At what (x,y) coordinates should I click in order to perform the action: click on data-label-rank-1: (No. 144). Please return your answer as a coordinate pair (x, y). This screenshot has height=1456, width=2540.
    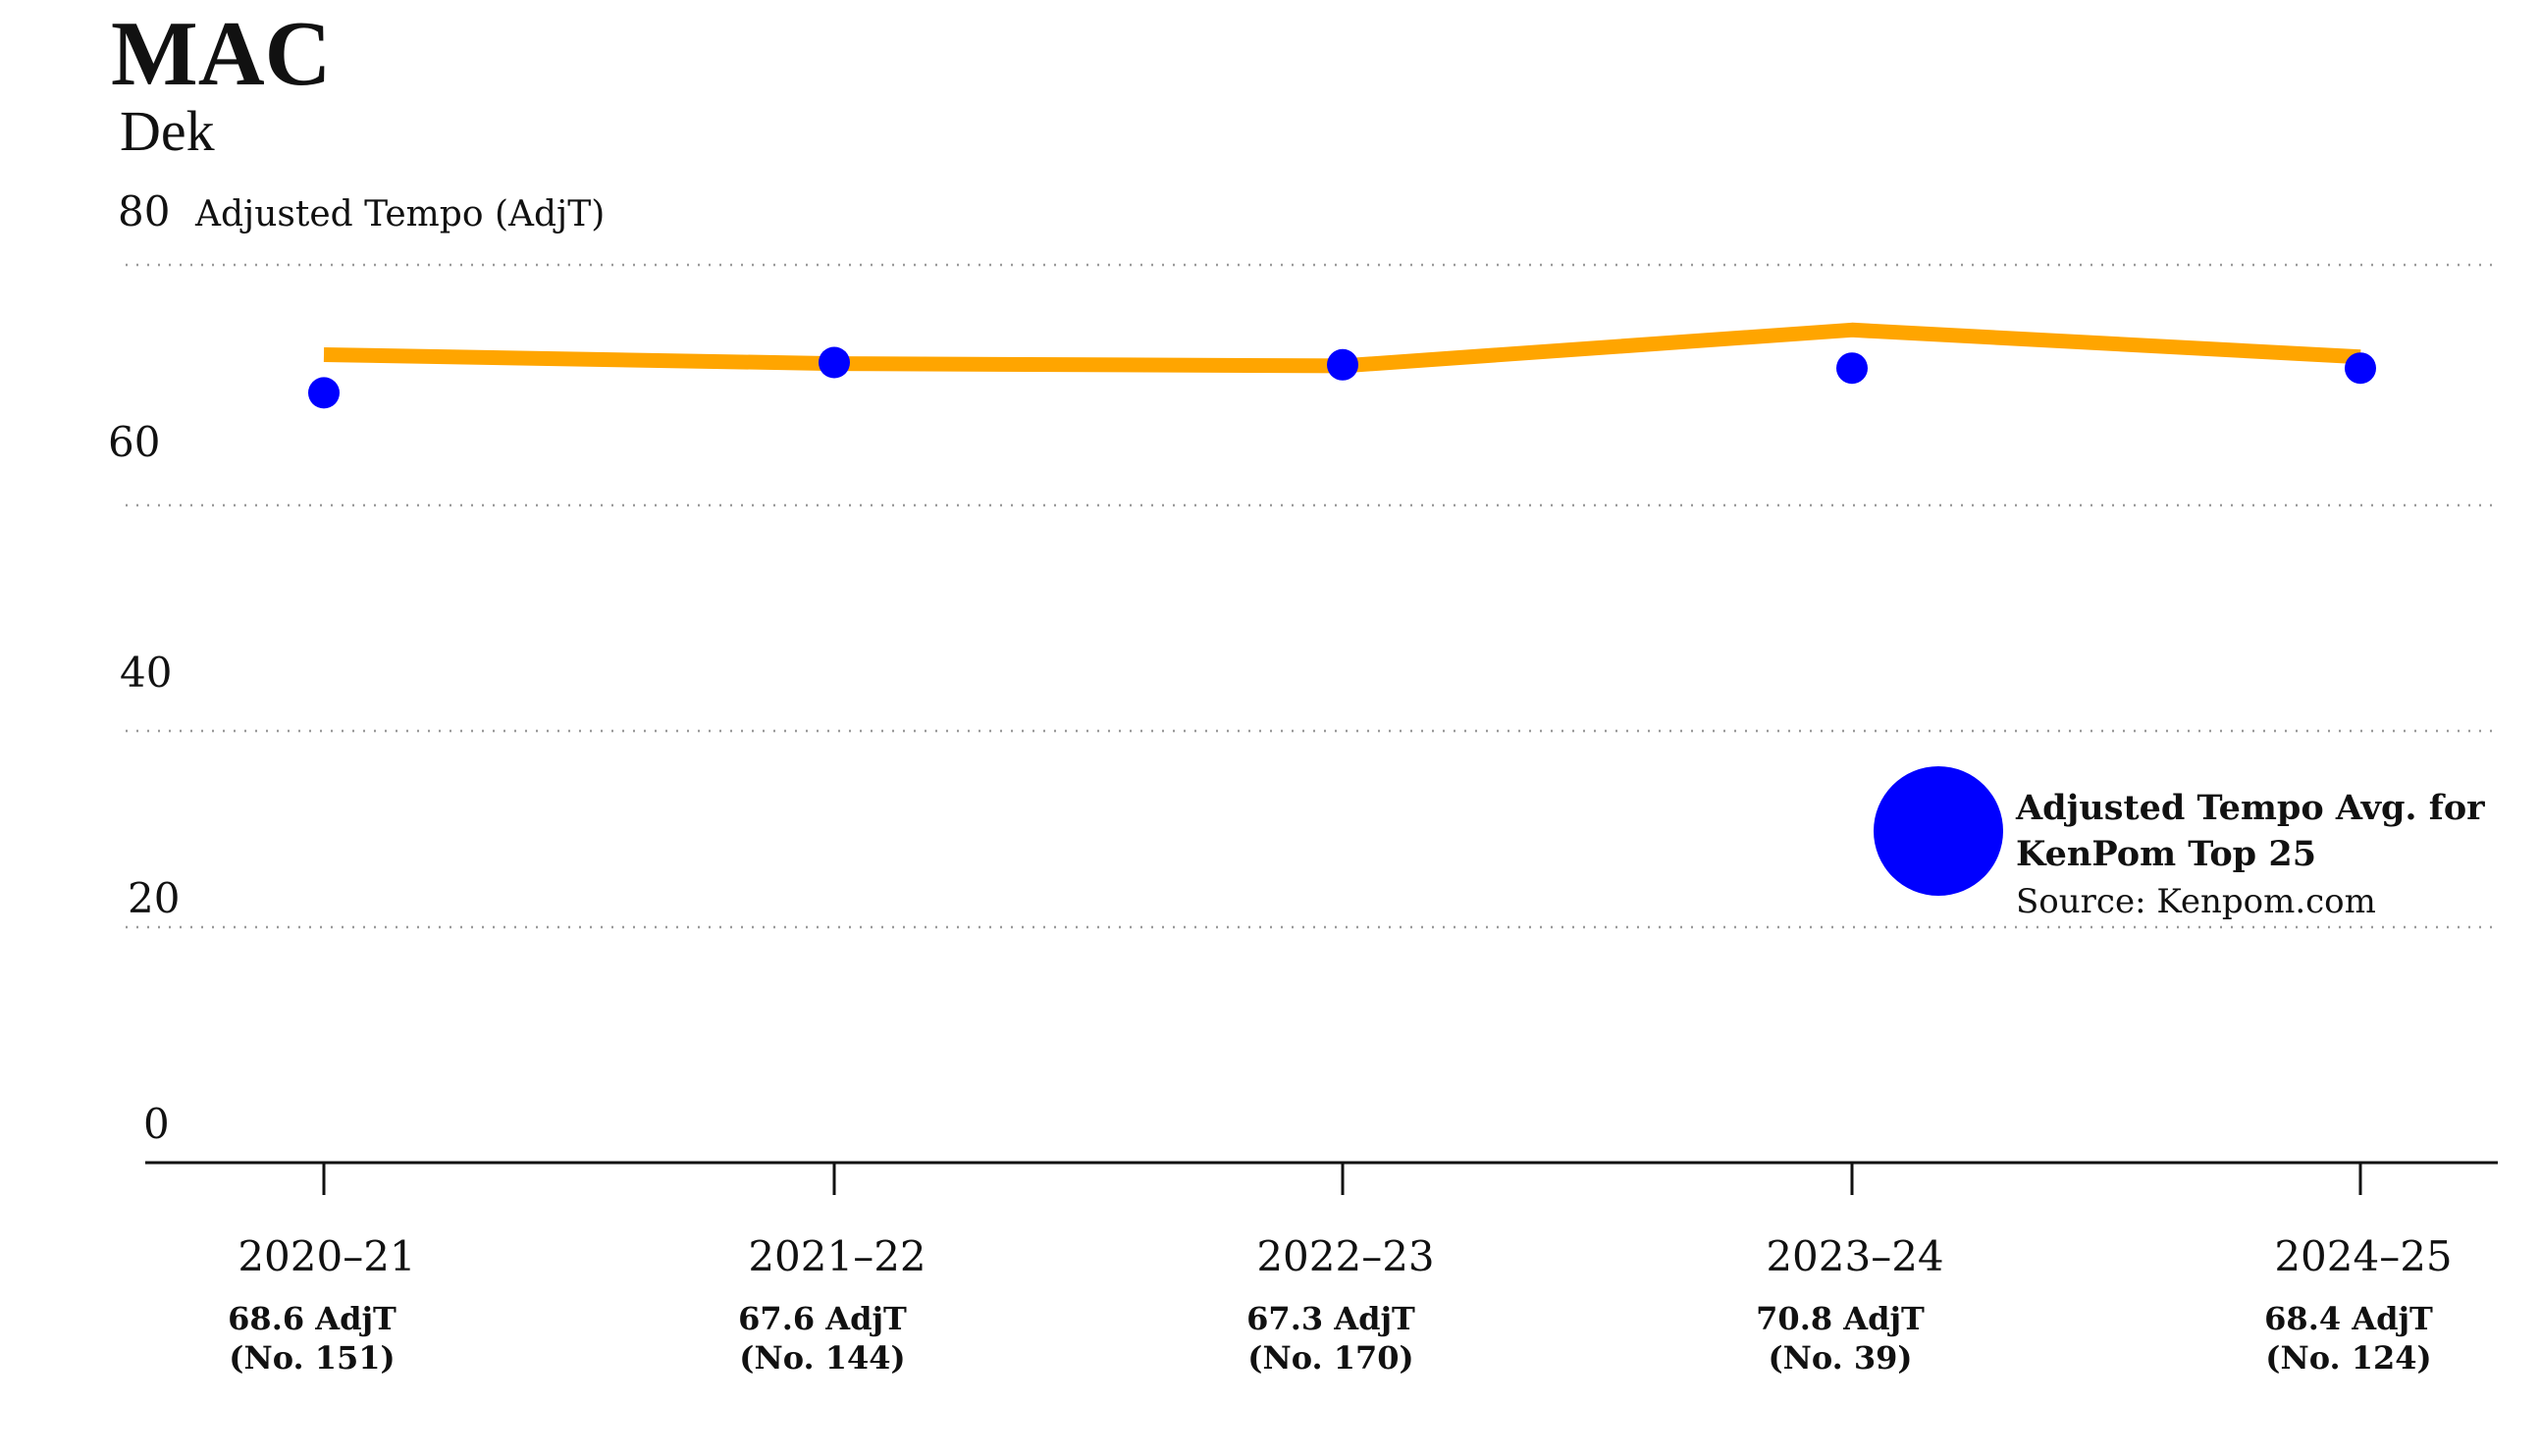
    Looking at the image, I should click on (822, 1358).